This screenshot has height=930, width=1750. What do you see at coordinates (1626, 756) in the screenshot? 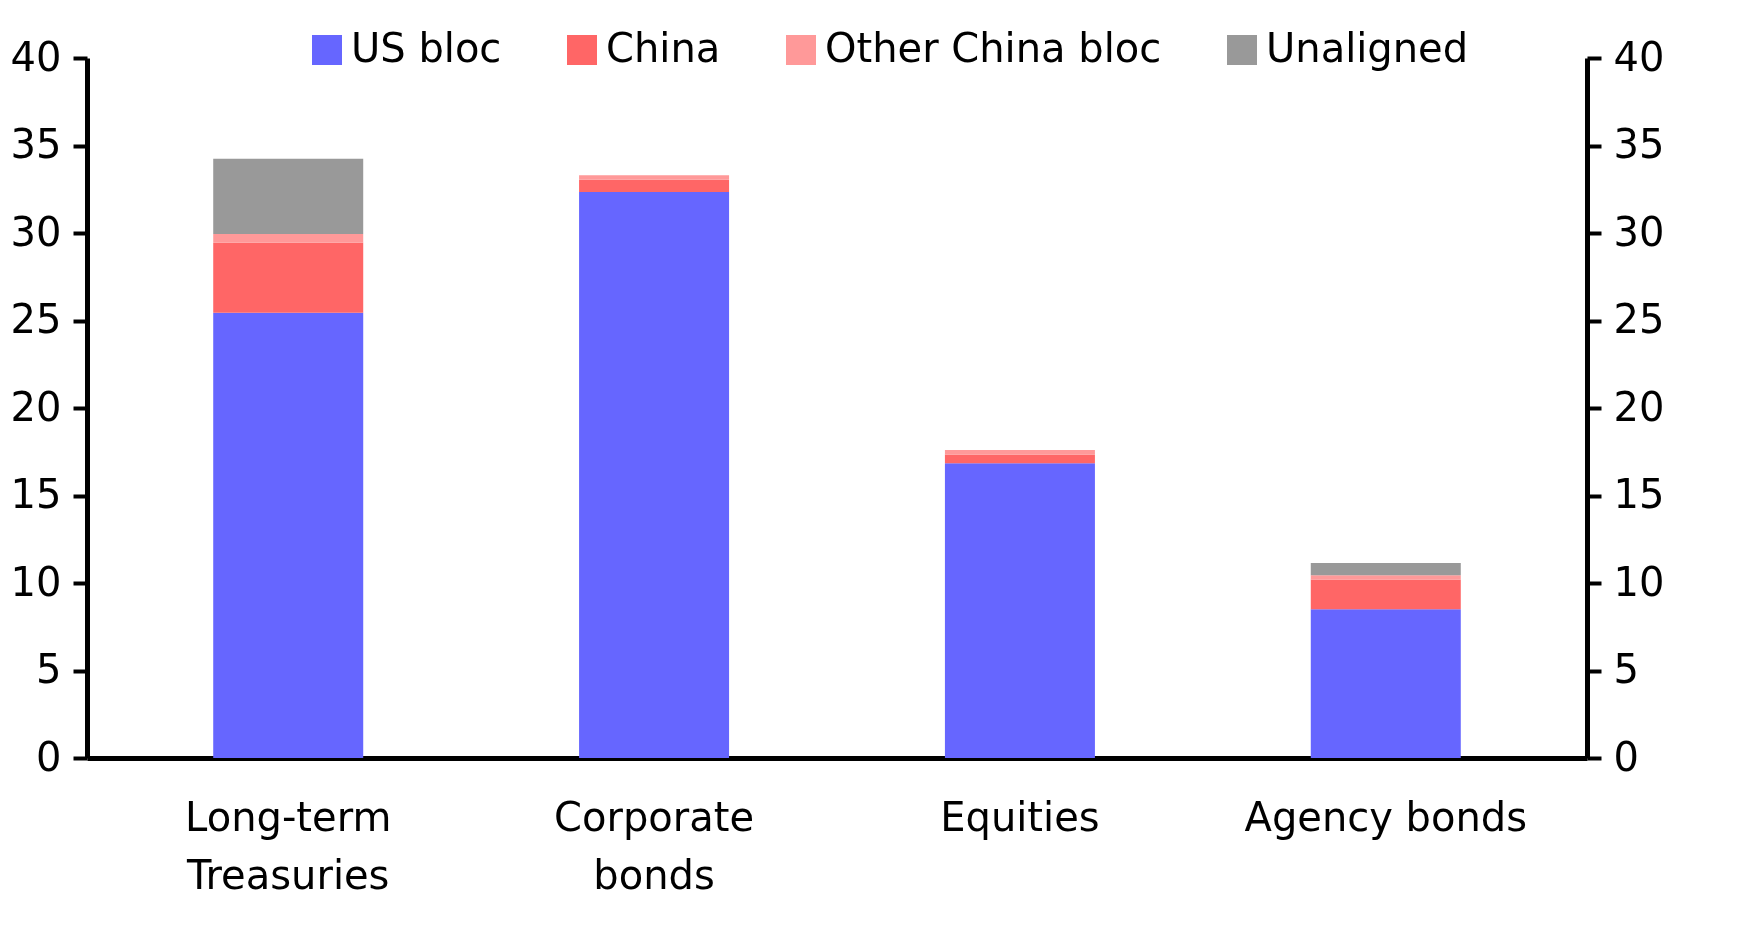
I see `y2-tick-label: 0` at bounding box center [1626, 756].